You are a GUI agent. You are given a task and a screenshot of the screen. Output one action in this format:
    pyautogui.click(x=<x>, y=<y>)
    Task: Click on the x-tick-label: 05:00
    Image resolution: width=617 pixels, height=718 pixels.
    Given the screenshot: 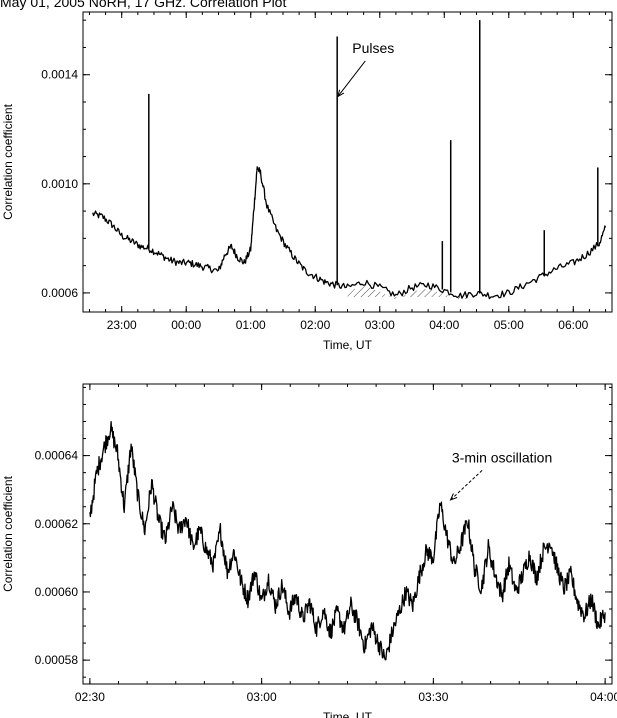 What is the action you would take?
    pyautogui.click(x=509, y=325)
    